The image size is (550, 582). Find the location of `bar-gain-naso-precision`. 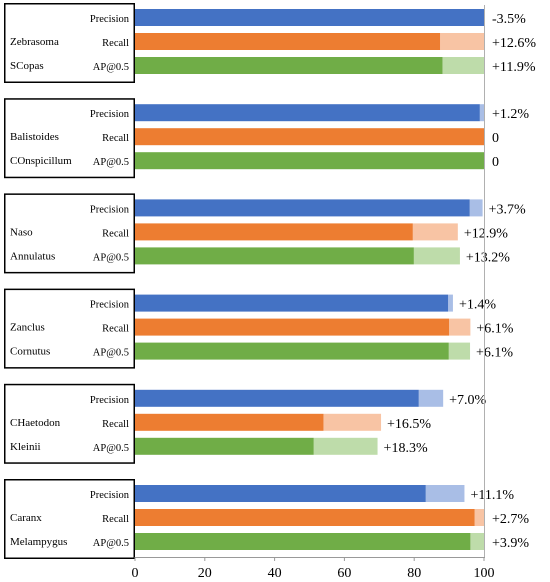

bar-gain-naso-precision is located at coordinates (476, 208).